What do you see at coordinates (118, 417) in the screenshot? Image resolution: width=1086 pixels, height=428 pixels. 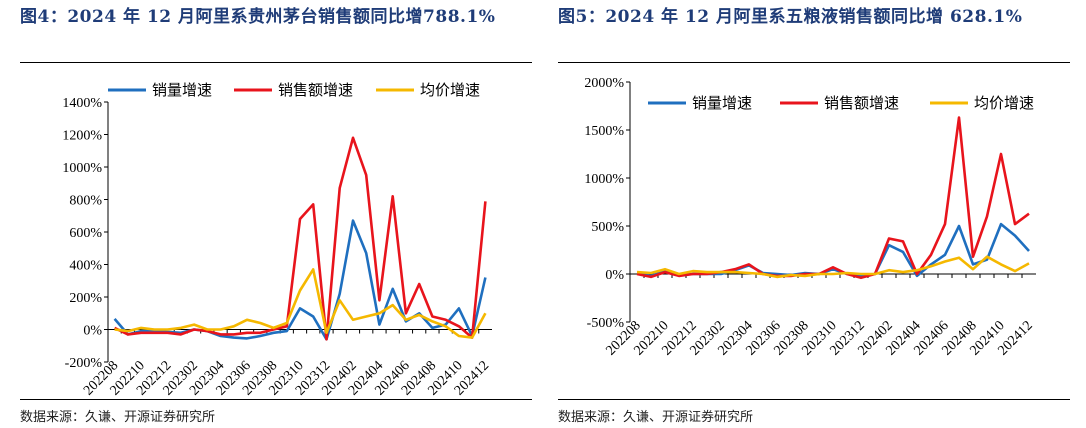 I see `figure-4-source: 数据来源：久谦、开源证券研究所` at bounding box center [118, 417].